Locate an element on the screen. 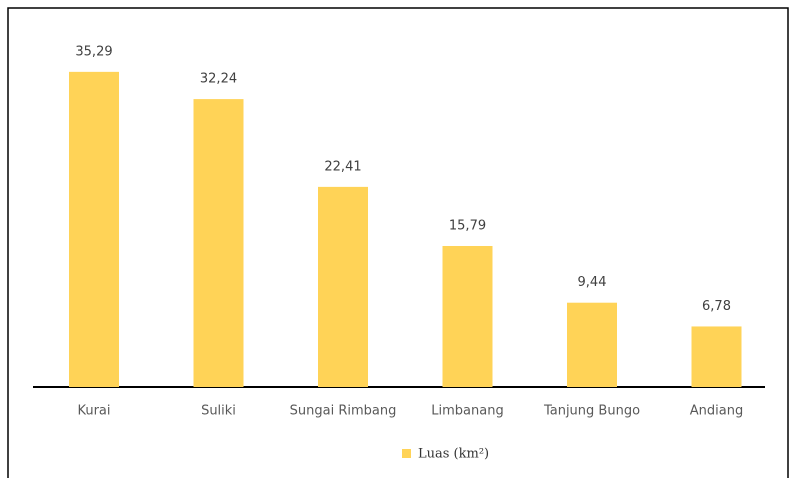  value-label: 6,78 is located at coordinates (716, 306).